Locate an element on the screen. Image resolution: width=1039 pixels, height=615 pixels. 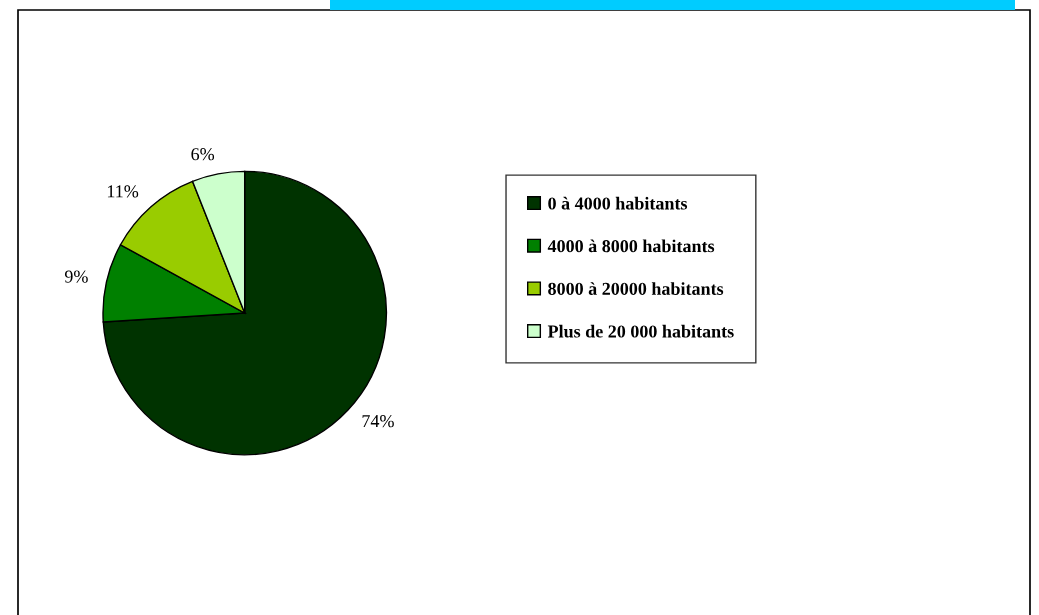
legend-label: Plus de 20 000 habitants is located at coordinates (640, 331).